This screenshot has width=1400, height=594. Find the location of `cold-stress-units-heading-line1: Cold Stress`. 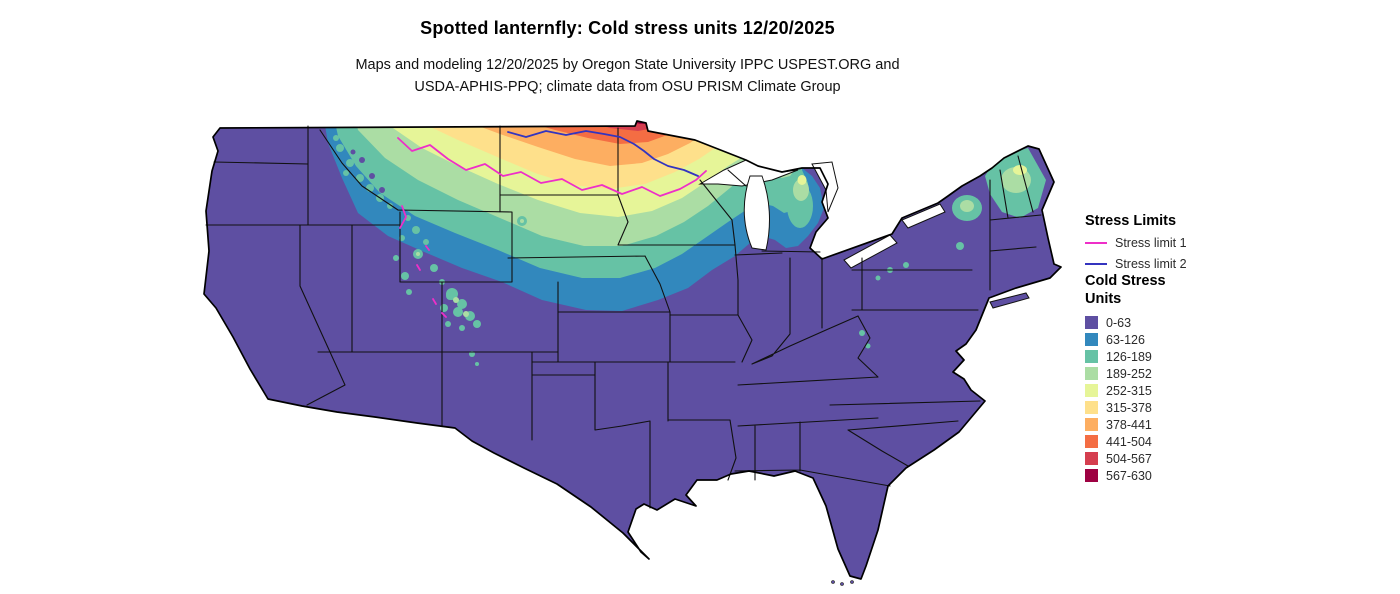

cold-stress-units-heading-line1: Cold Stress is located at coordinates (1125, 281).